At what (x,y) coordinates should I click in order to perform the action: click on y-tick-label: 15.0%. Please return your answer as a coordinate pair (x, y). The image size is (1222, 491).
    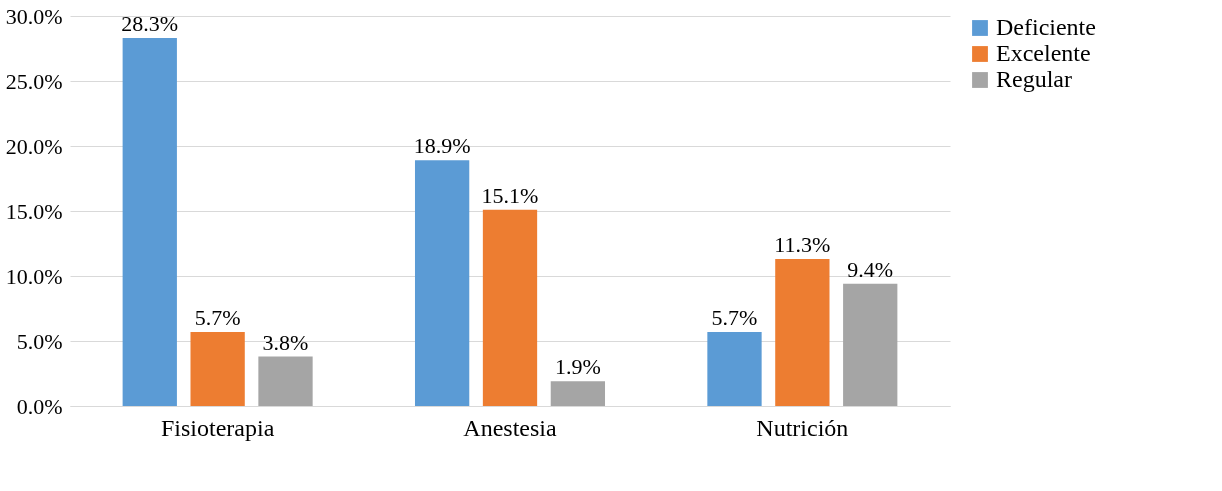
    Looking at the image, I should click on (34, 211).